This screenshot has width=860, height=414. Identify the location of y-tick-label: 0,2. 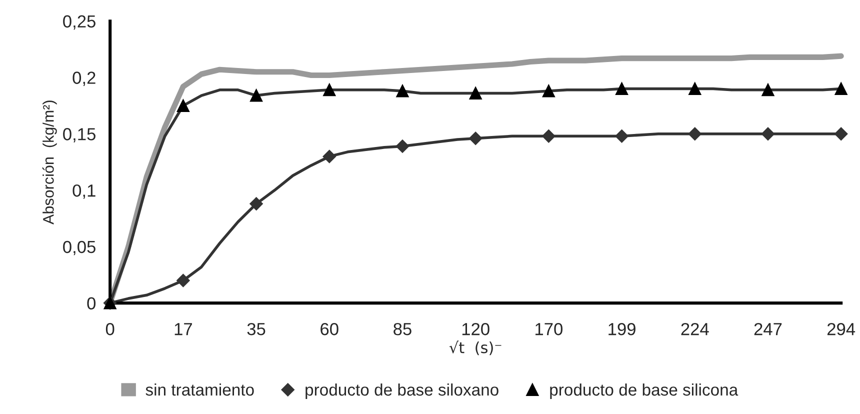
(84, 79).